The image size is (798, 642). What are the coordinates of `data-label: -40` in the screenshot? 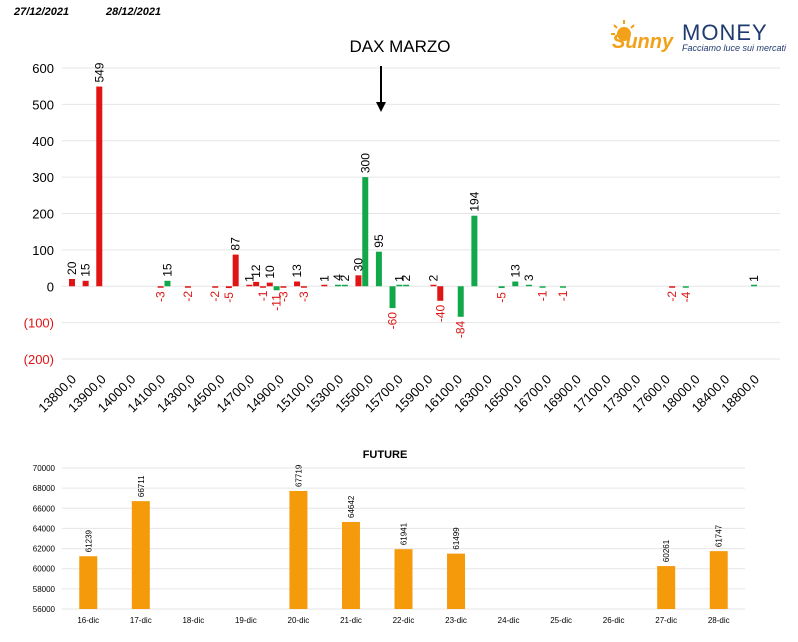 It's located at (440, 313).